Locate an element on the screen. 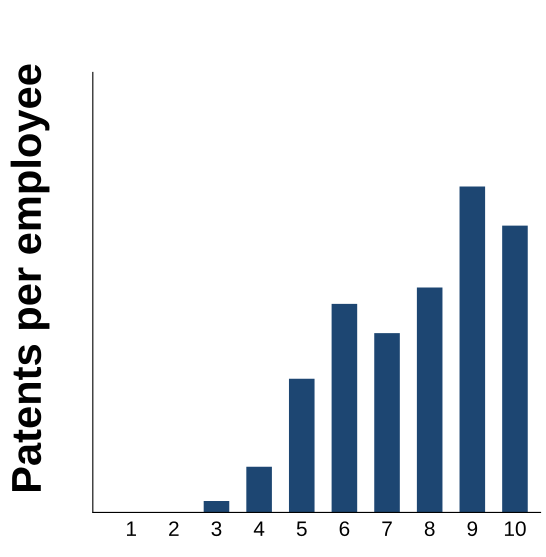  x-tick-label: 9 is located at coordinates (473, 528).